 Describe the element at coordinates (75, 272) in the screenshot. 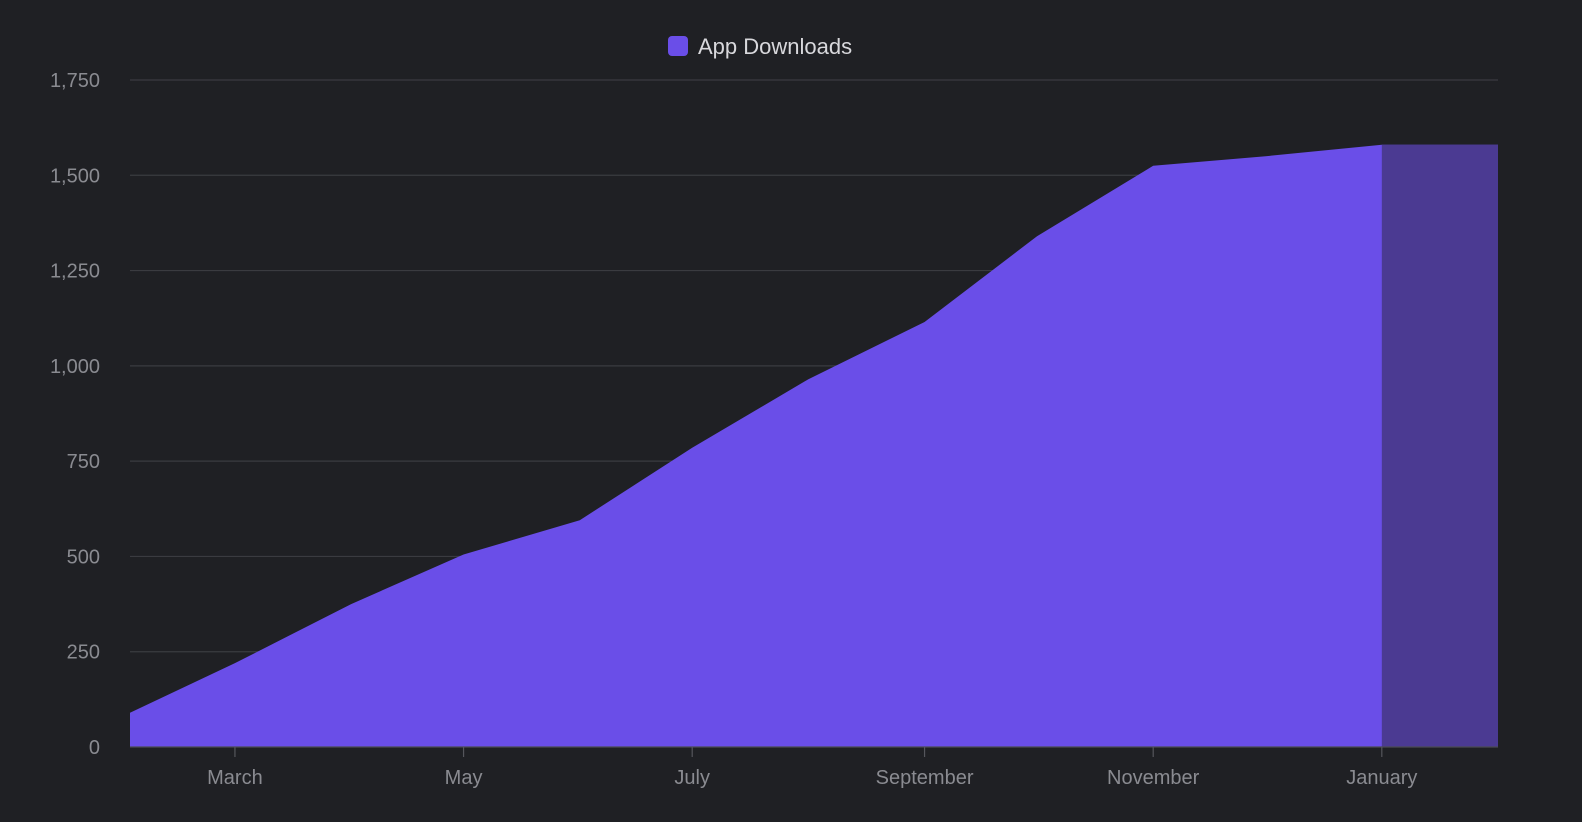

I see `y-tick-label: 1,250` at that location.